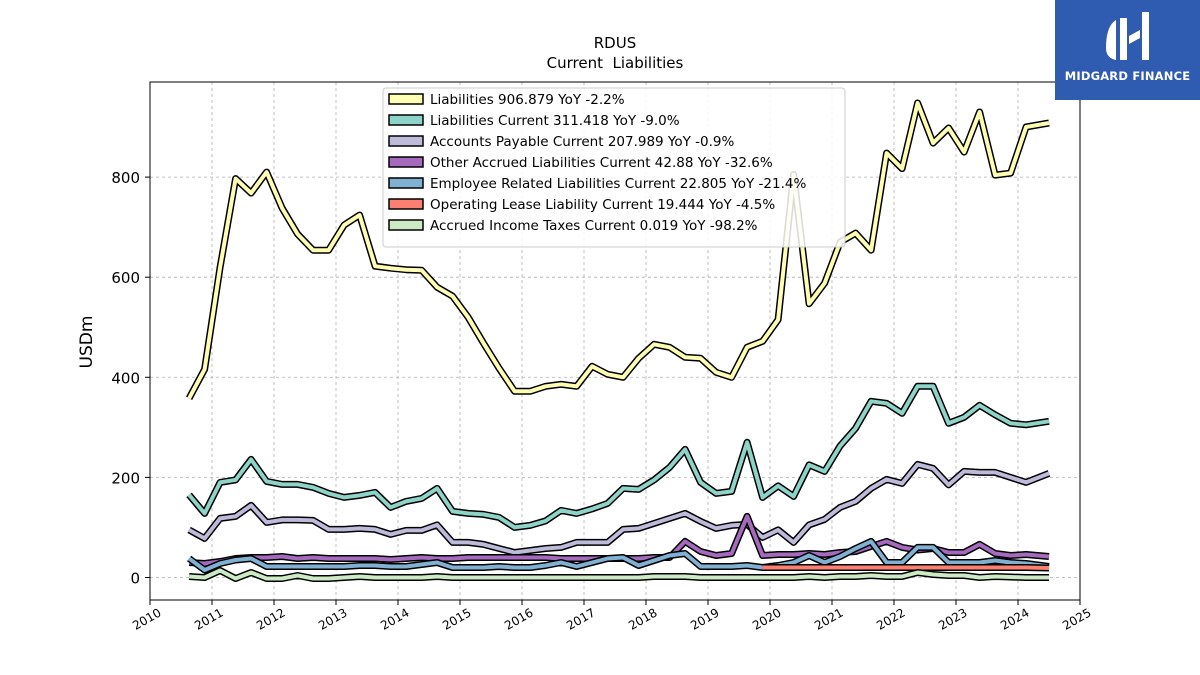  I want to click on series-6-line, so click(618, 574).